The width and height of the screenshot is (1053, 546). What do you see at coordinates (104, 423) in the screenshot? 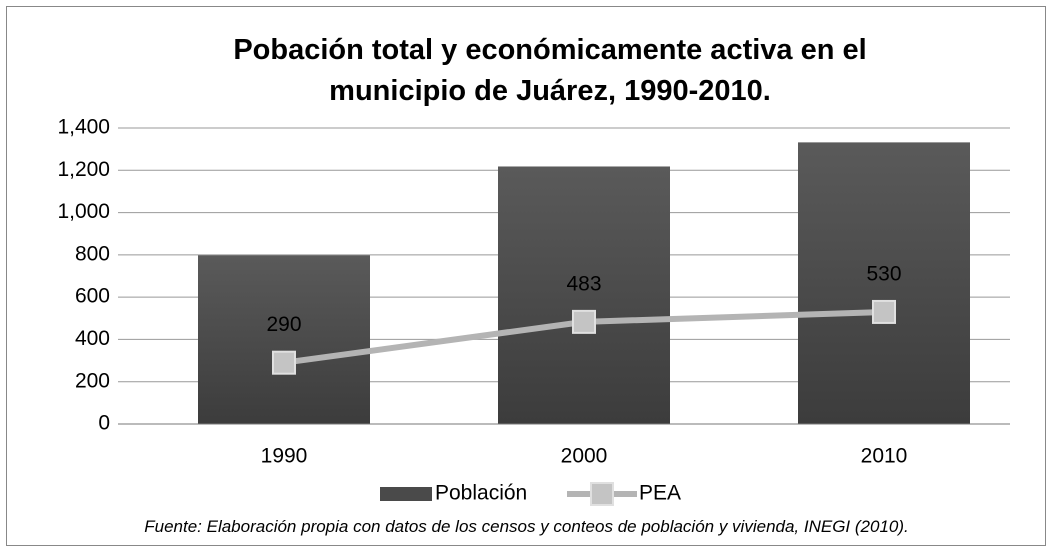
I see `y-tick-label: 0` at bounding box center [104, 423].